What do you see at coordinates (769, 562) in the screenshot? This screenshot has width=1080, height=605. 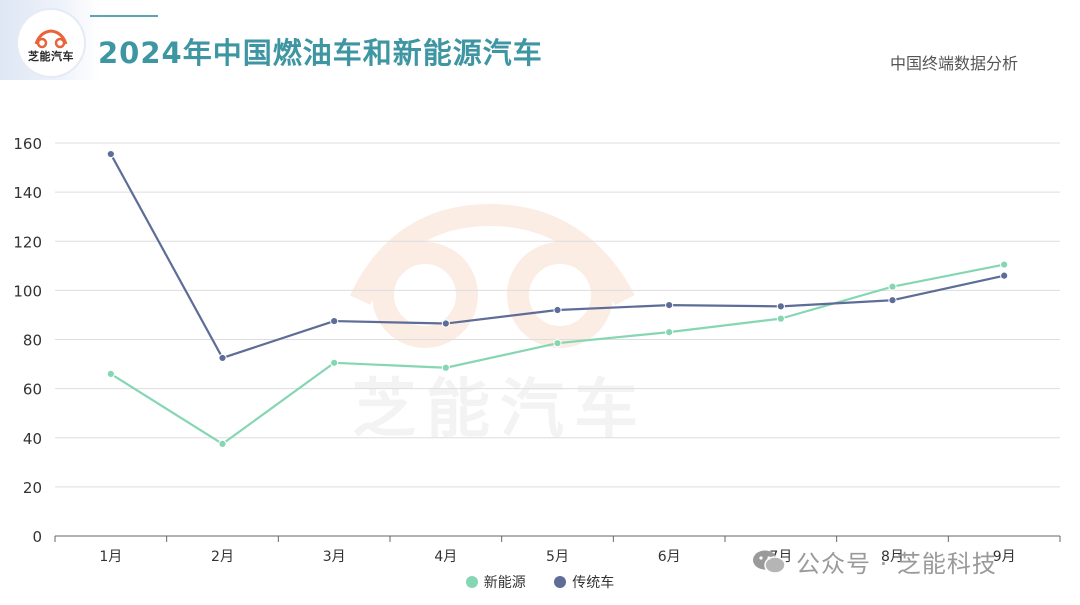 I see `wechat-icon` at bounding box center [769, 562].